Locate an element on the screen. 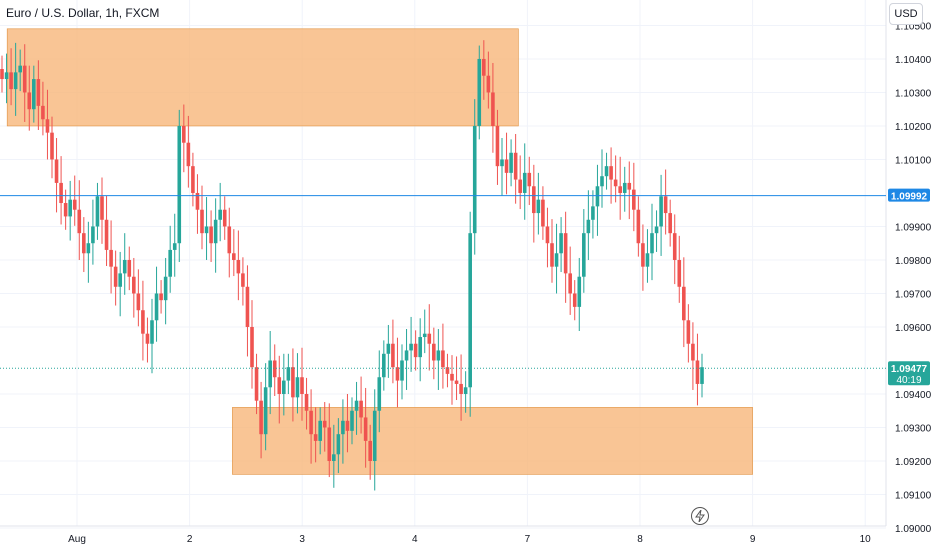  lightning-icon is located at coordinates (700, 516).